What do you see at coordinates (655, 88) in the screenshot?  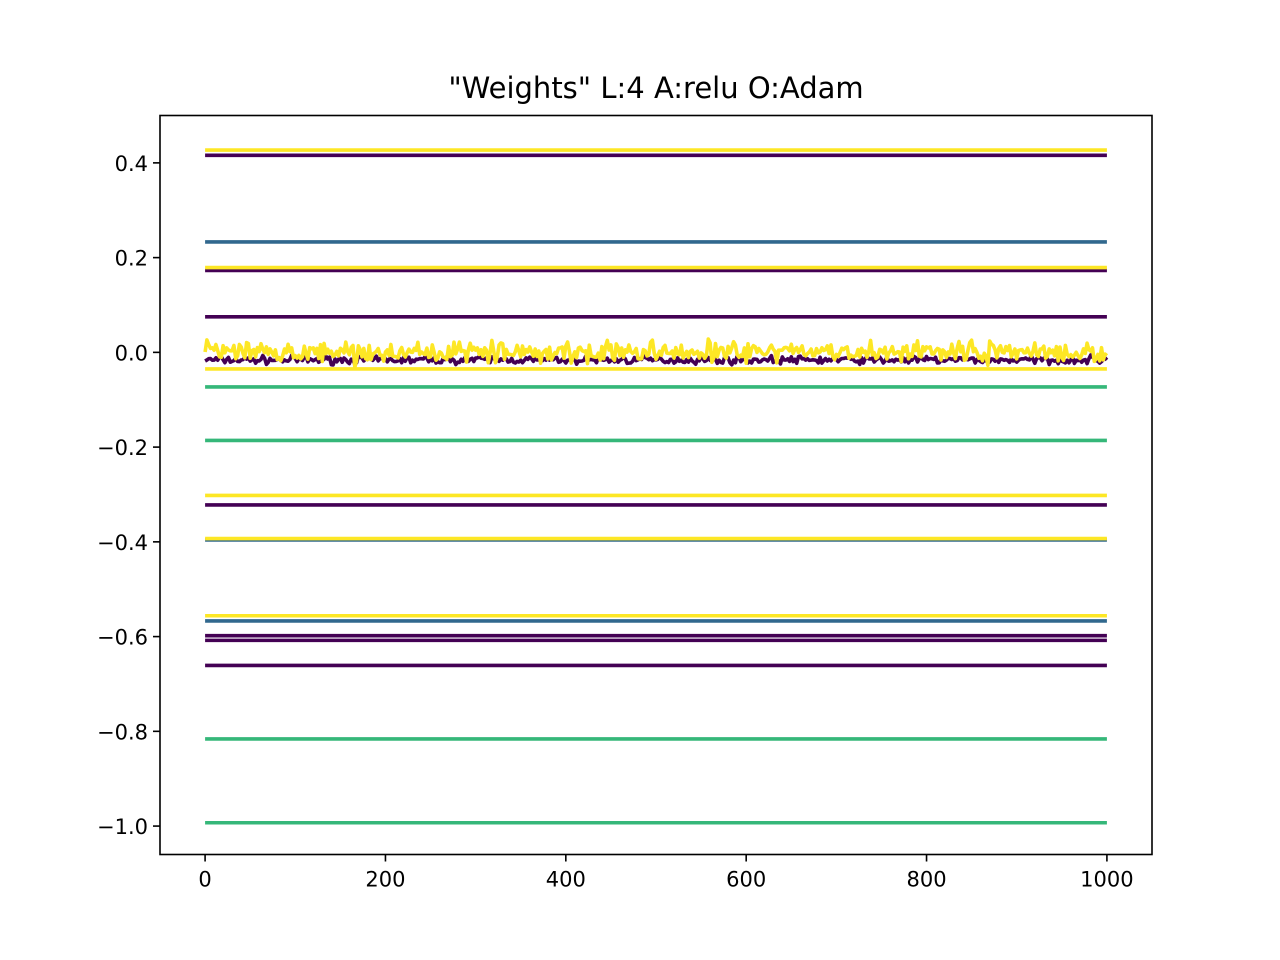 I see `chart-title: "Weights" L:4 A:relu O:Adam` at bounding box center [655, 88].